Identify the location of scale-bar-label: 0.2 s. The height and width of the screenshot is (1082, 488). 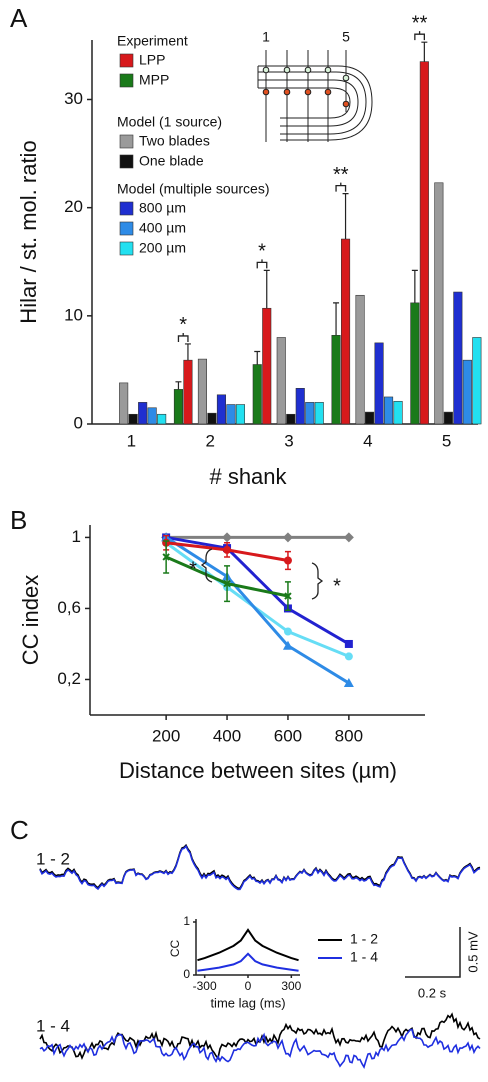
(432, 992).